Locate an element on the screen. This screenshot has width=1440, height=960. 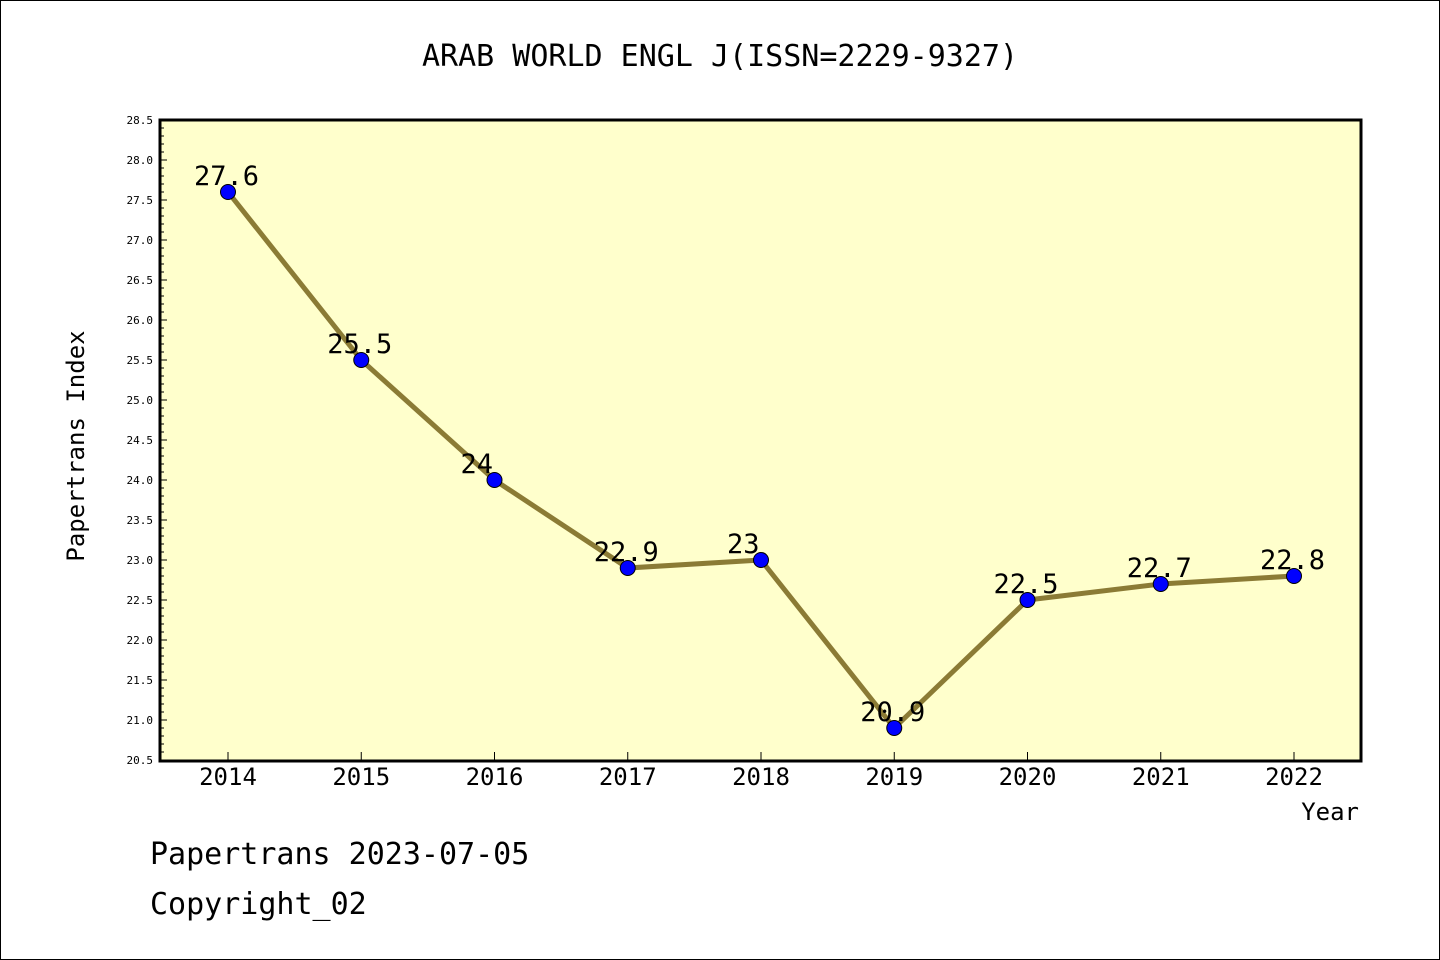
y-tick-label: 28.5 is located at coordinates (140, 120).